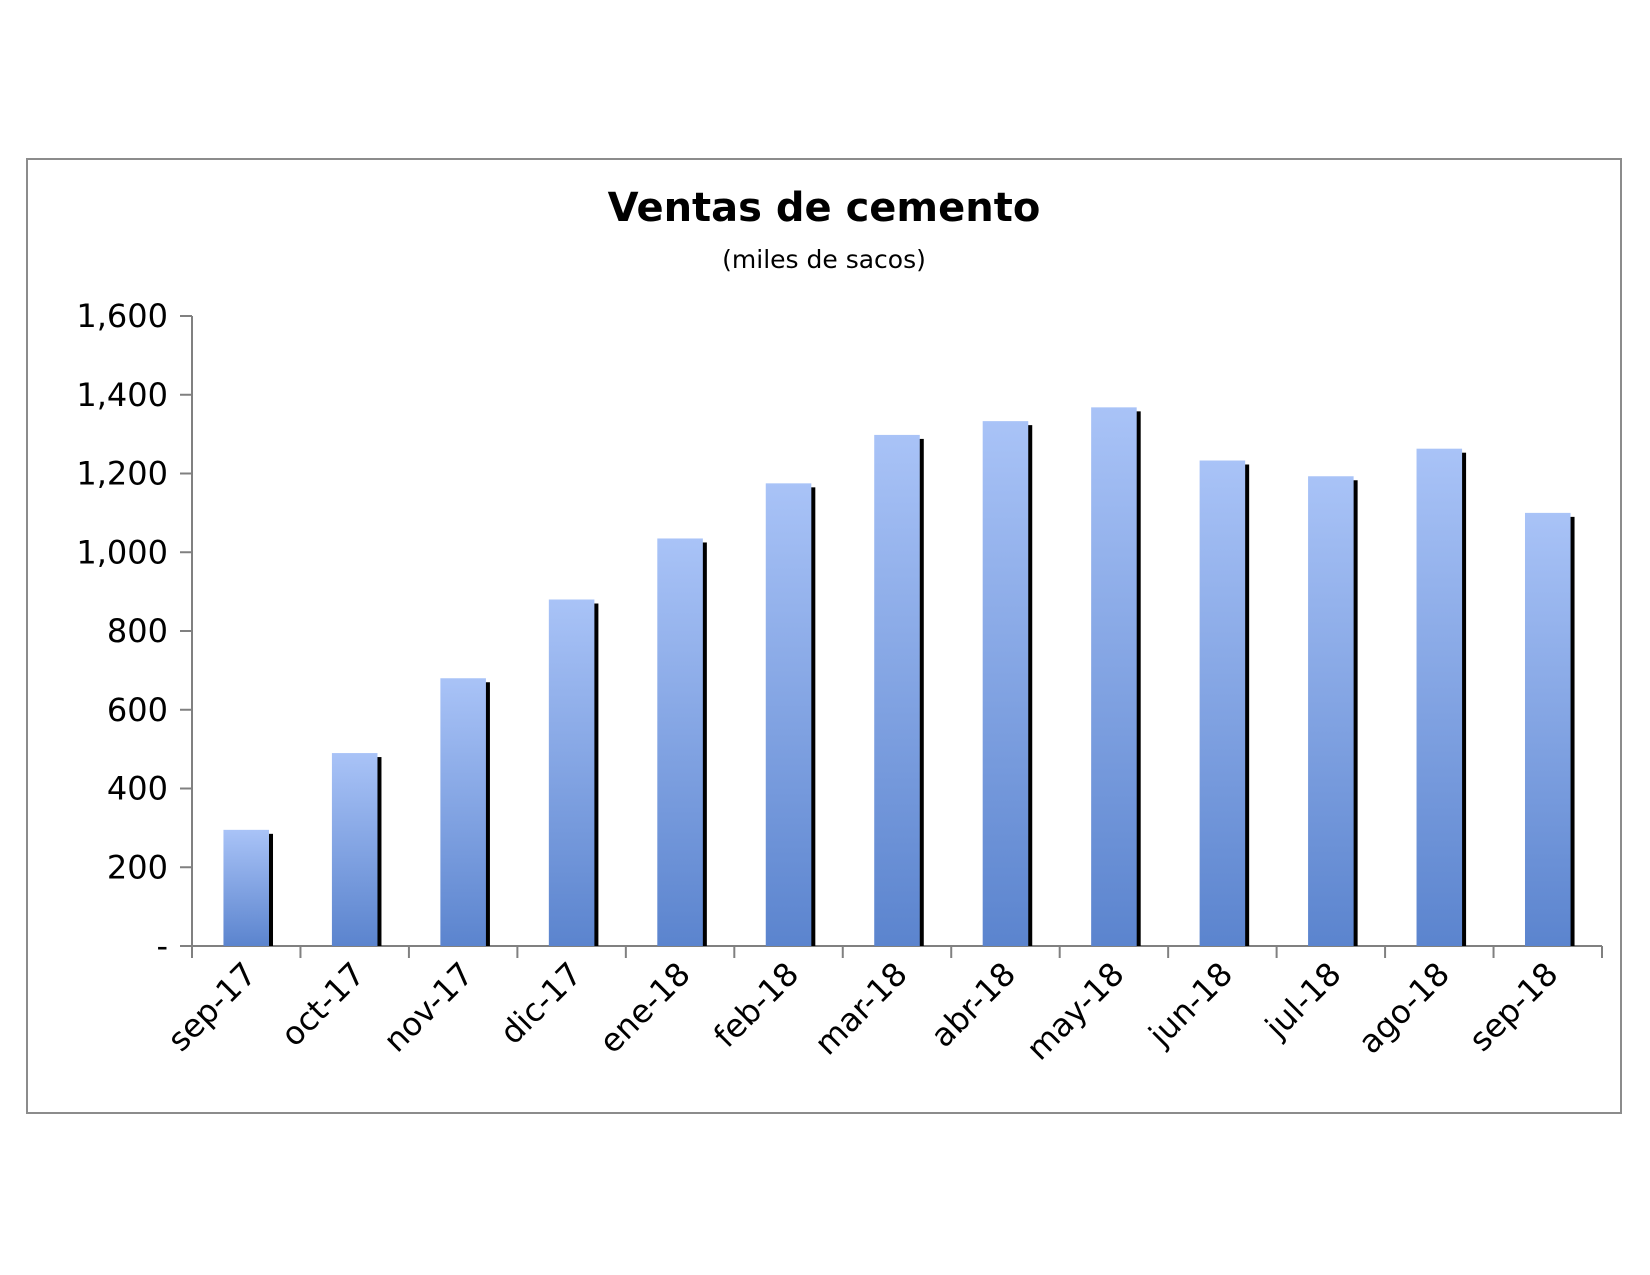 The height and width of the screenshot is (1275, 1650). I want to click on y-tick-label: 1,600, so click(122, 316).